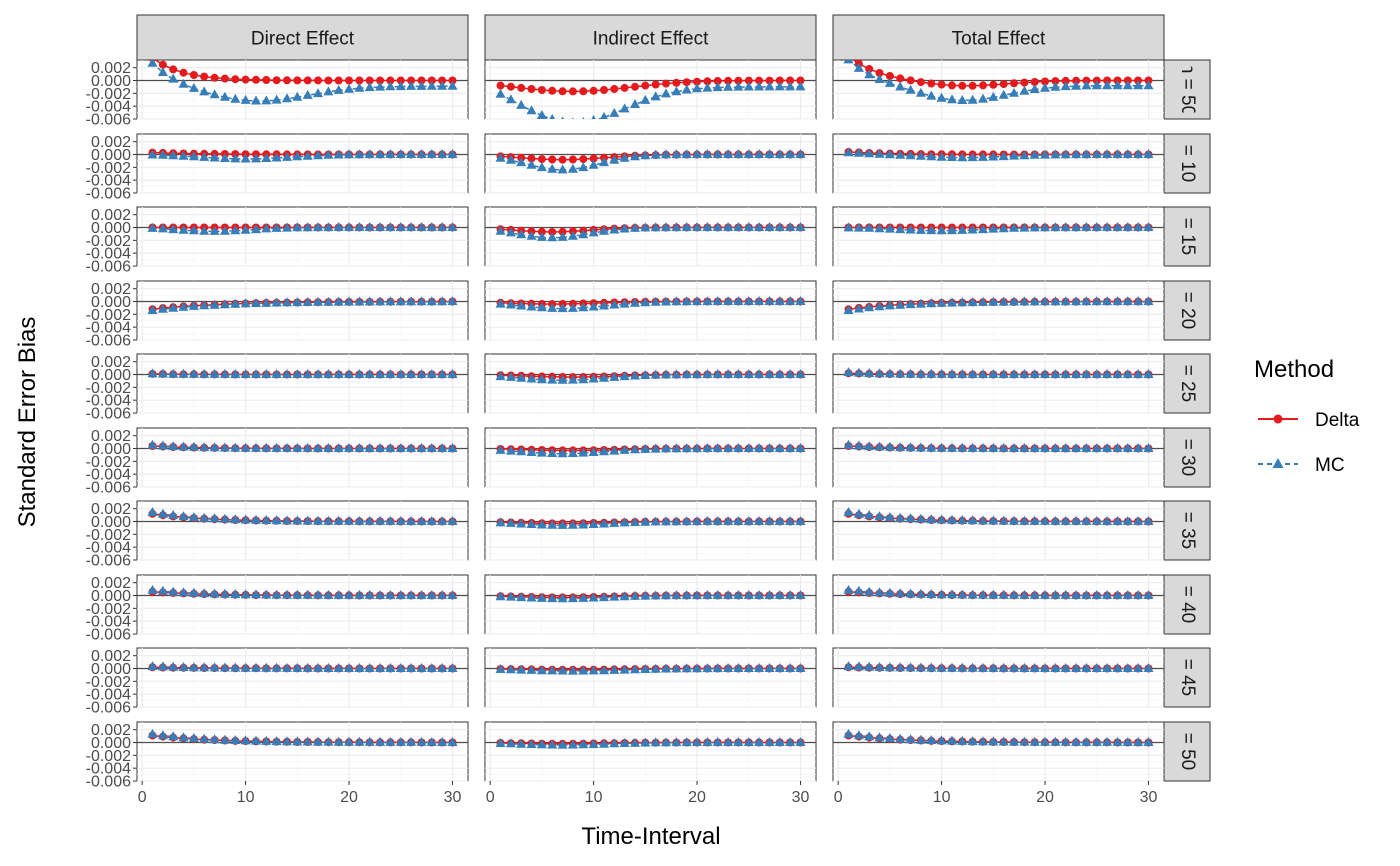  I want to click on panel-total-effect-n-500: 0 10 20 30, so click(998, 763).